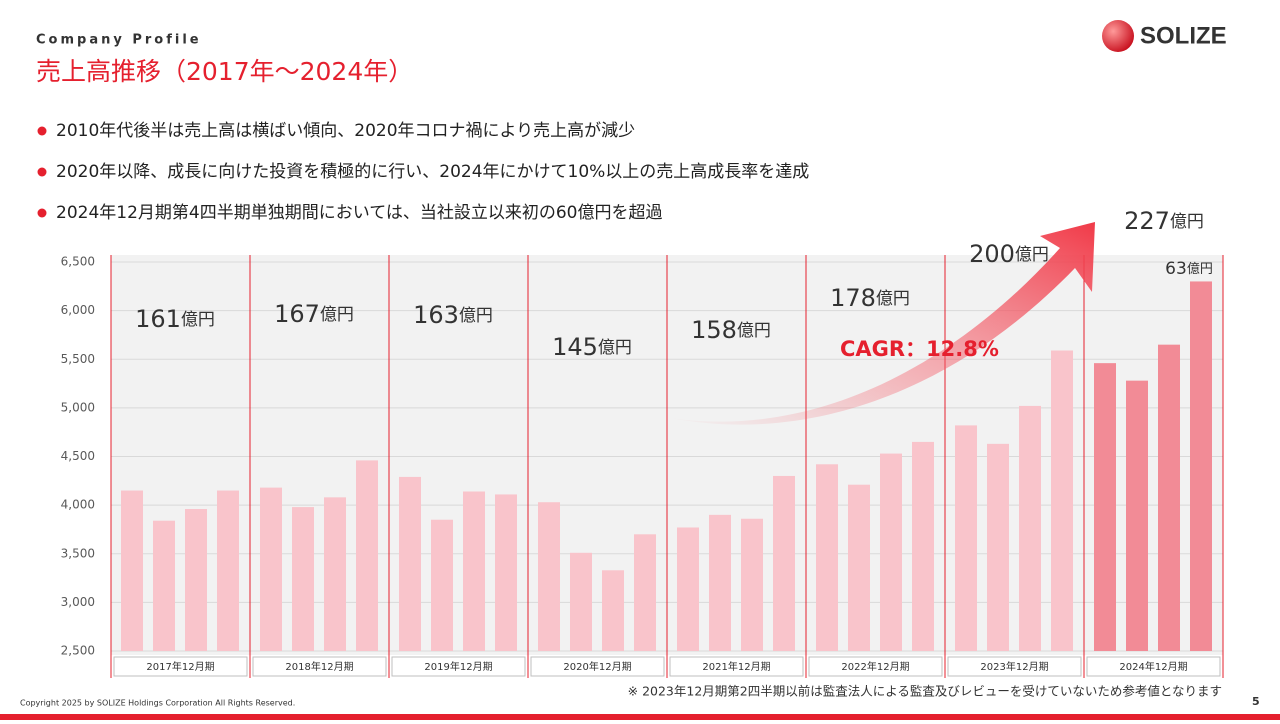 This screenshot has height=724, width=1280. I want to click on y-tick-label: 3,500, so click(78, 553).